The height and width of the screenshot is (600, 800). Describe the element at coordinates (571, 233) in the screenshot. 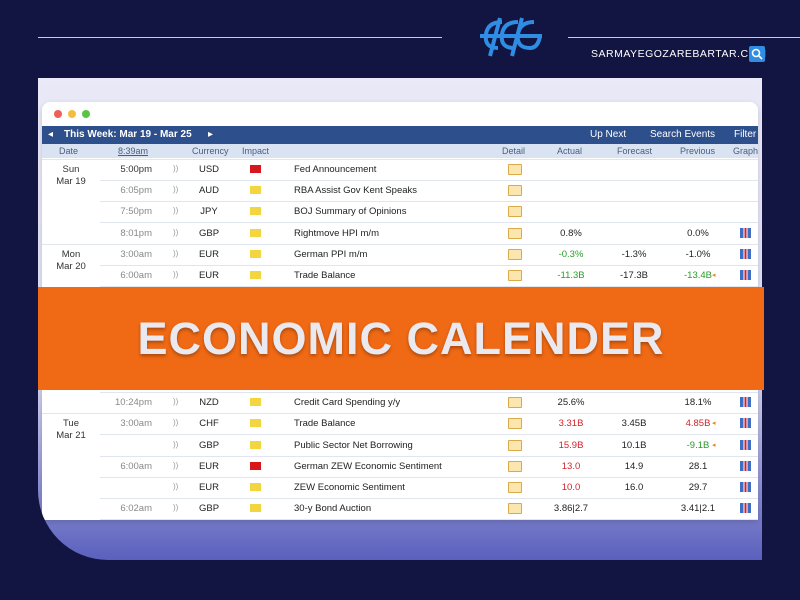

I see `actual: 0.8%` at that location.